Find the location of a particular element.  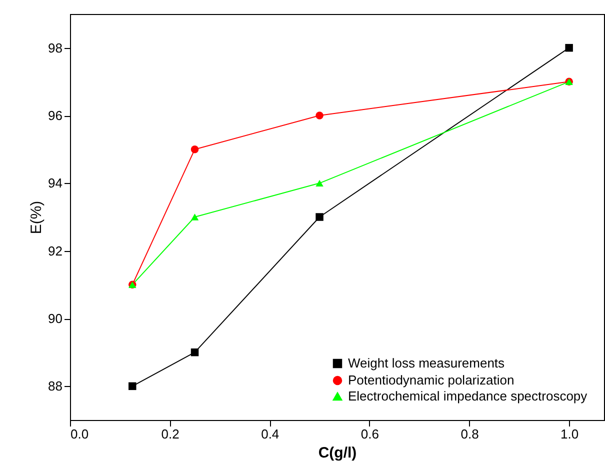

y-tick-label: 98 is located at coordinates (55, 48).